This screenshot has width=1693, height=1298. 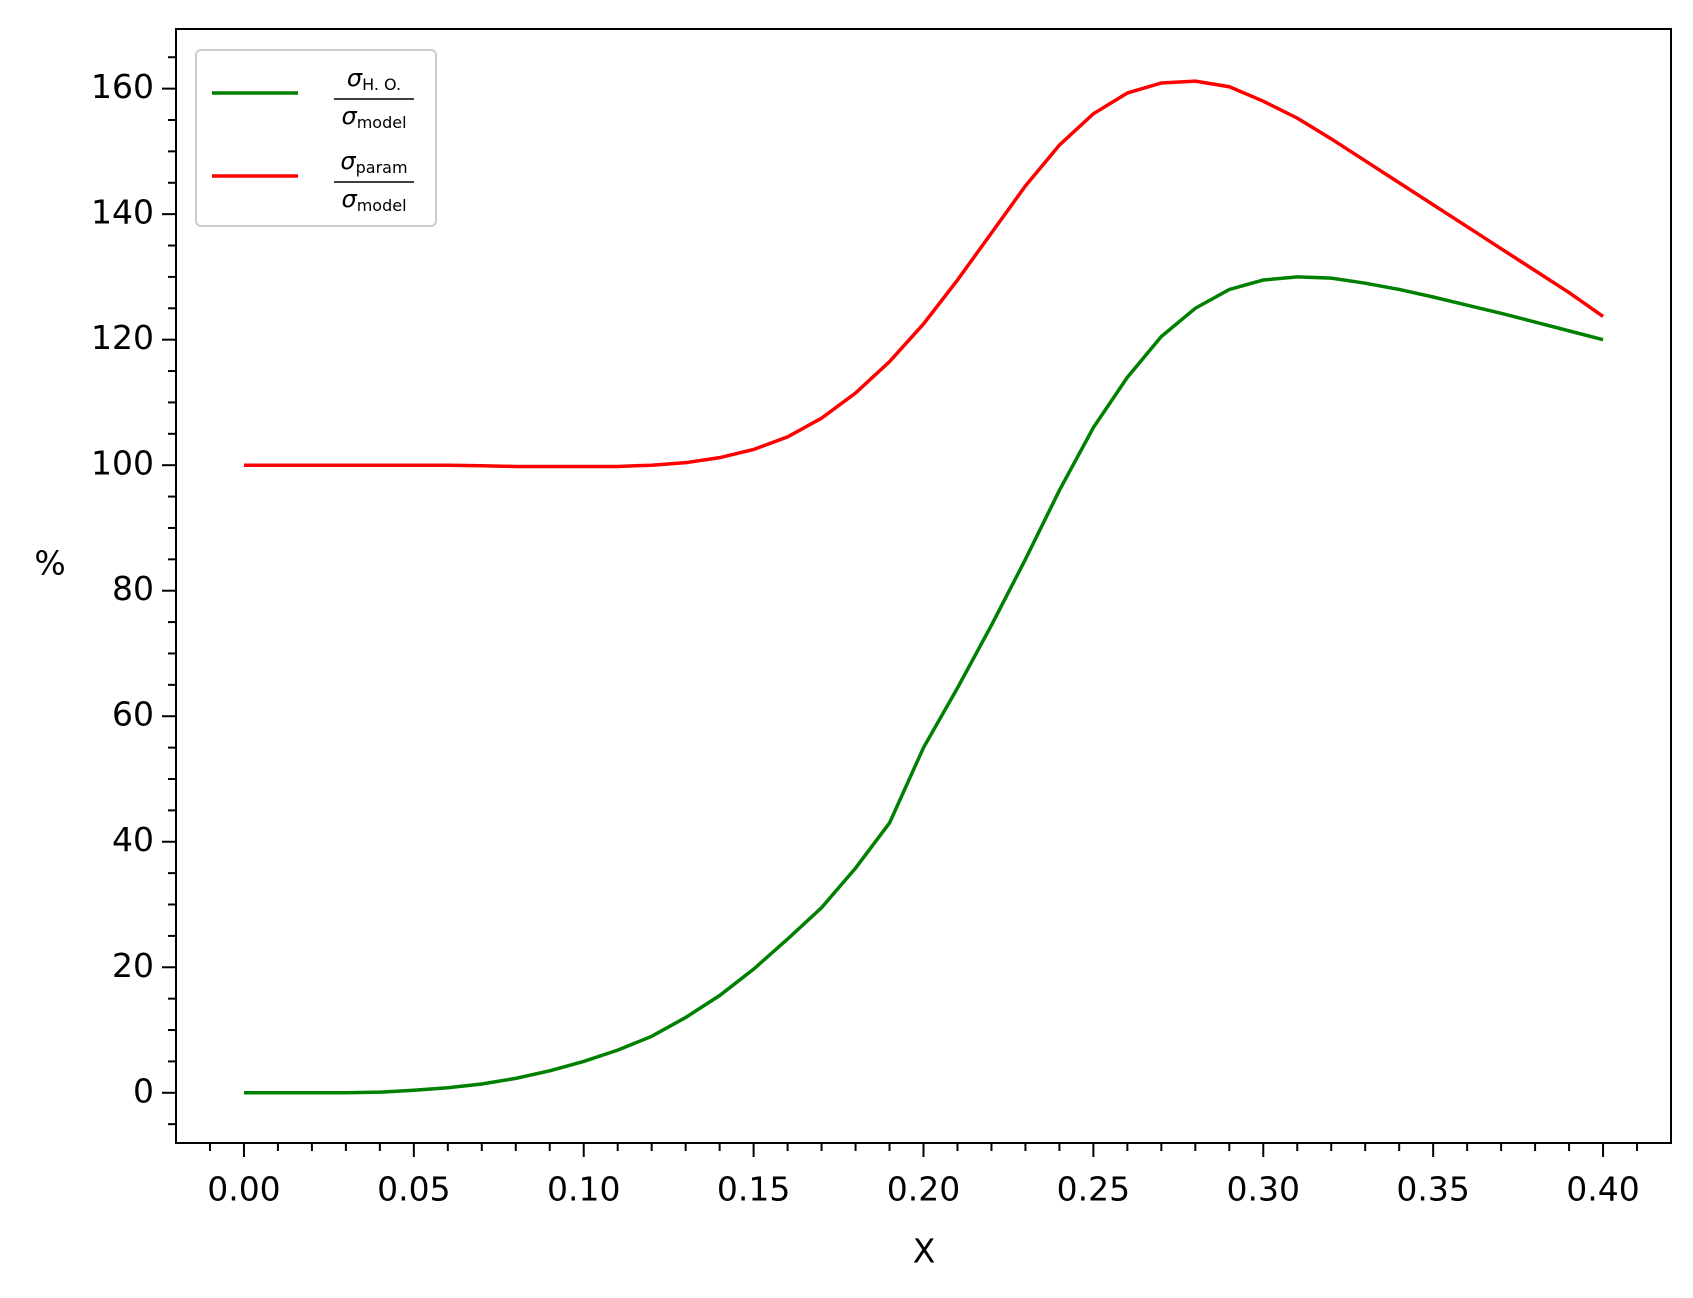 What do you see at coordinates (122, 86) in the screenshot?
I see `y-tick-label: 160` at bounding box center [122, 86].